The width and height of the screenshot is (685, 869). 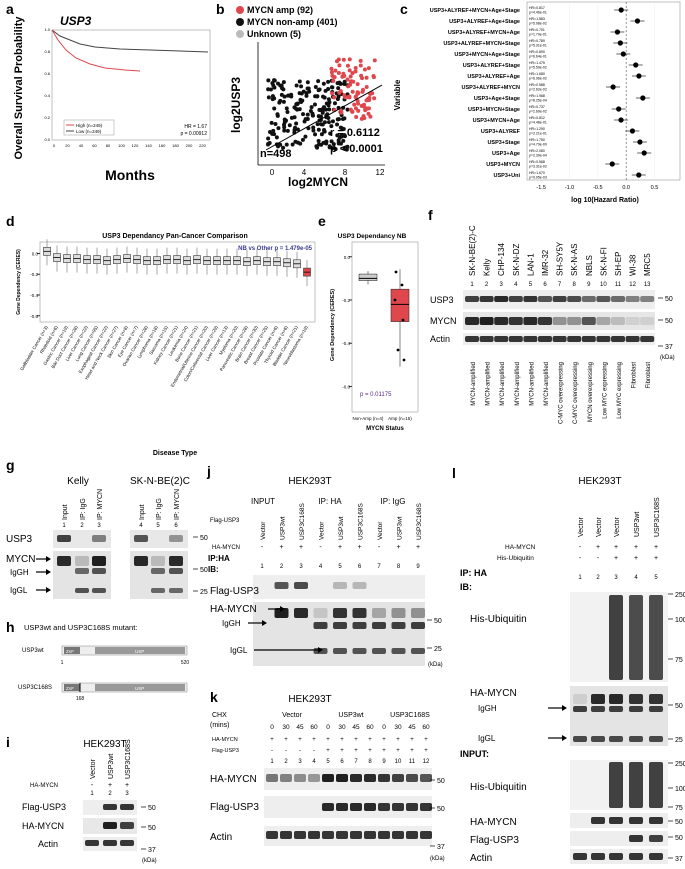 I want to click on lane-number: 5, so click(x=328, y=762).